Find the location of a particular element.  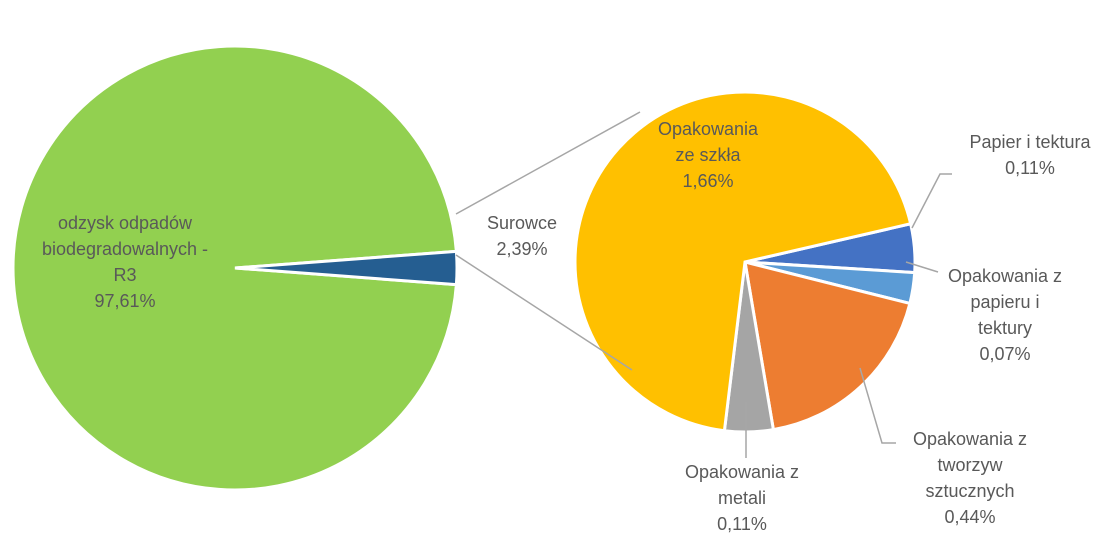

category-name: Surowce is located at coordinates (522, 223).